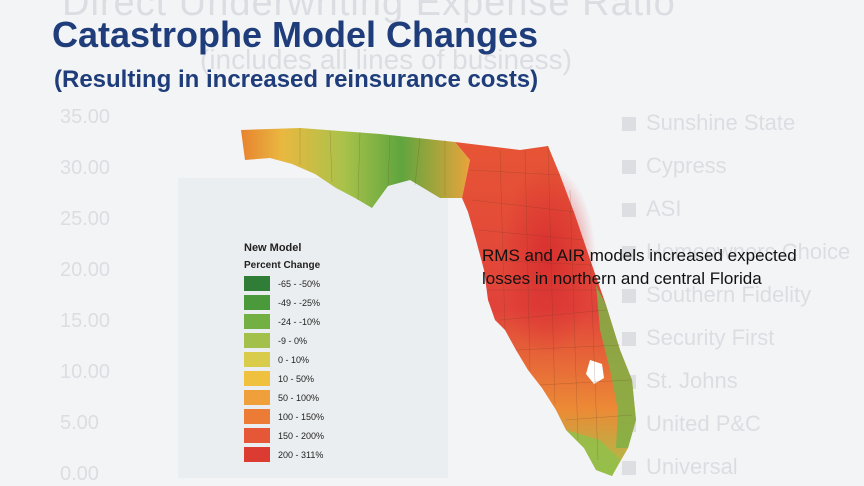 This screenshot has width=864, height=486. I want to click on ghost-legend-item: Security First, so click(698, 338).